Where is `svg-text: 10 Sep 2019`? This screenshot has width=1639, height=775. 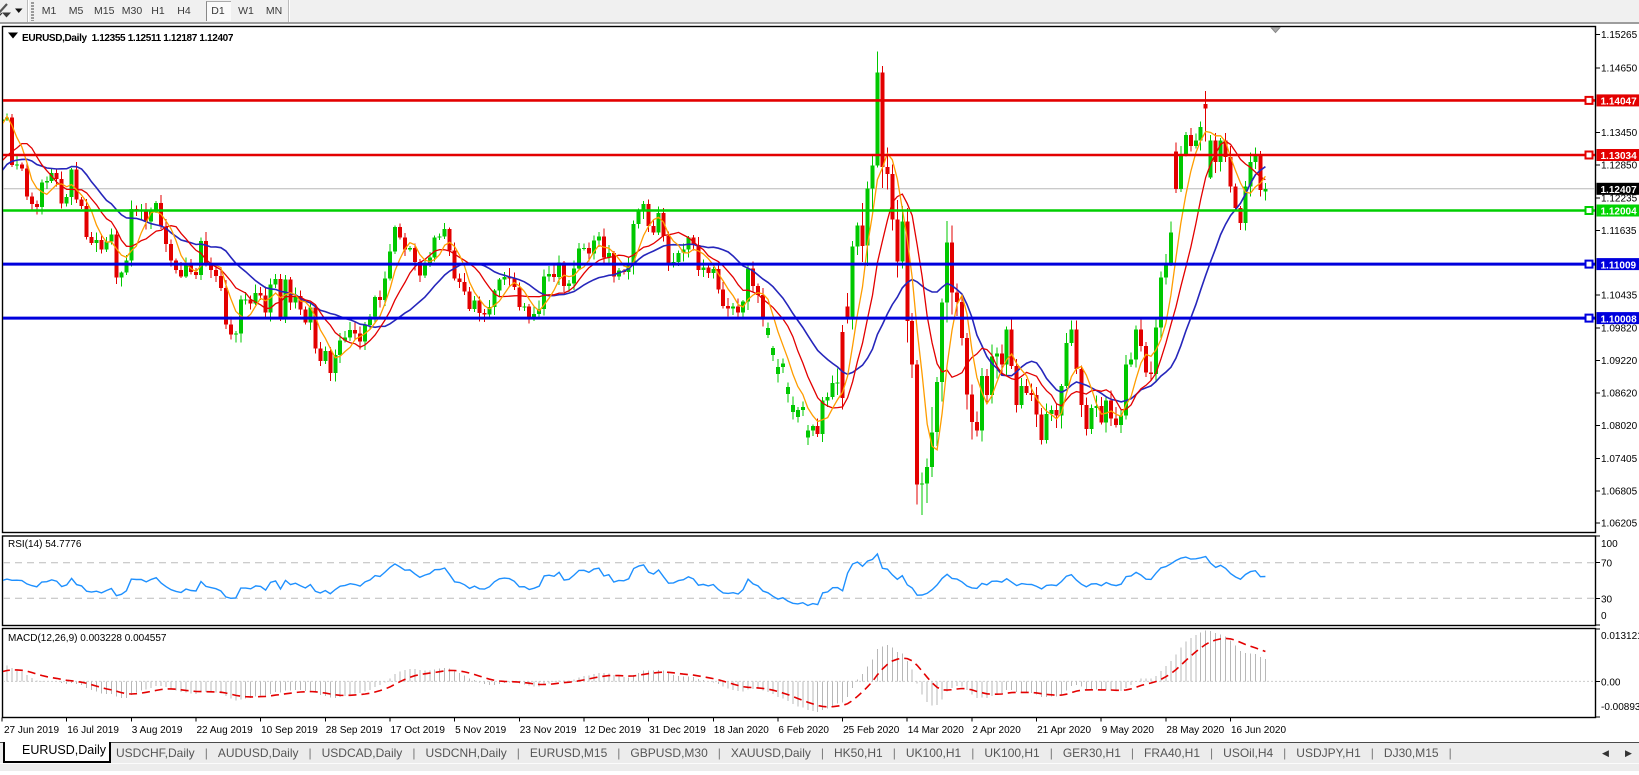 svg-text: 10 Sep 2019 is located at coordinates (289, 730).